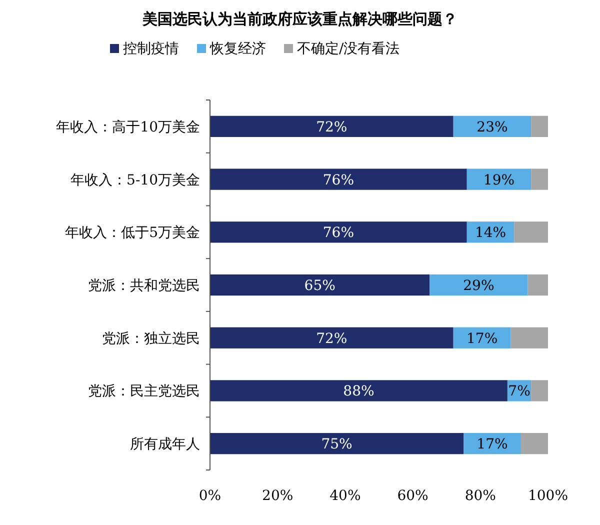  Describe the element at coordinates (151, 49) in the screenshot. I see `legend-label: 控制疫情` at that location.